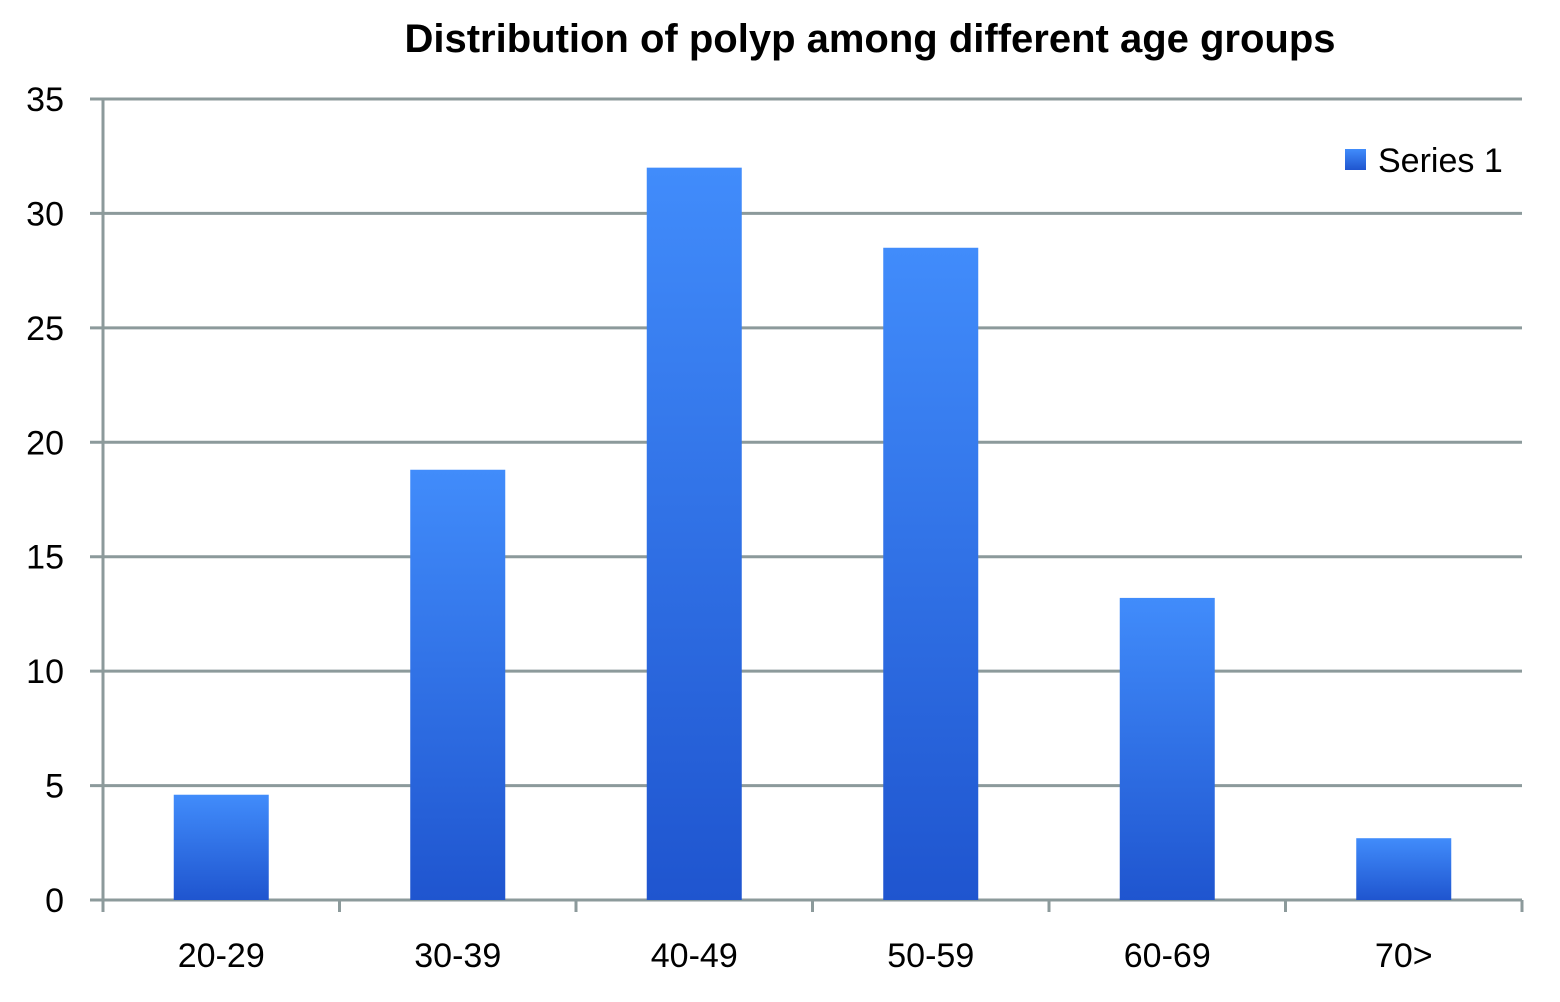 The image size is (1560, 1002). I want to click on x-tick-label: 40-49, so click(694, 956).